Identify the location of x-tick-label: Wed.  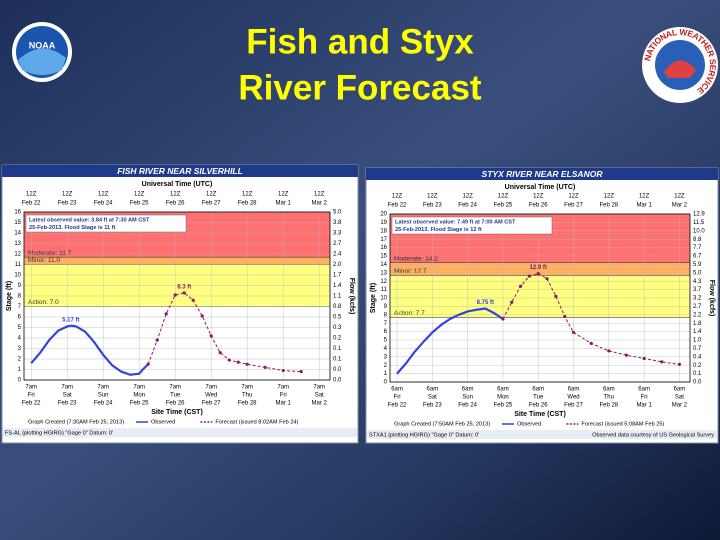
(573, 398).